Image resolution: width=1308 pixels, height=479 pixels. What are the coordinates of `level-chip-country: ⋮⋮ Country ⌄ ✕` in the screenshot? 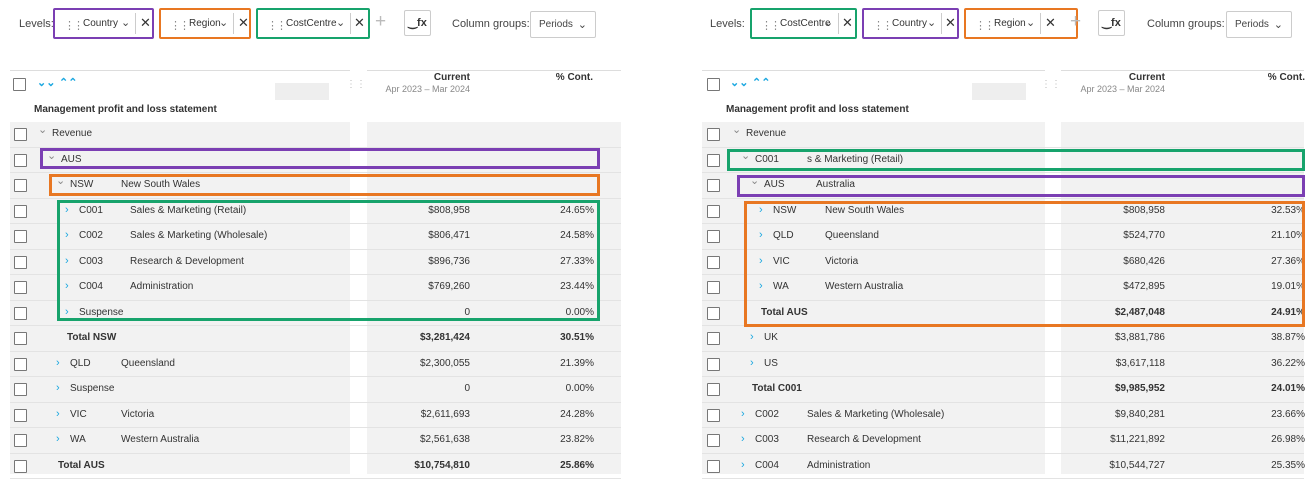 It's located at (103, 23).